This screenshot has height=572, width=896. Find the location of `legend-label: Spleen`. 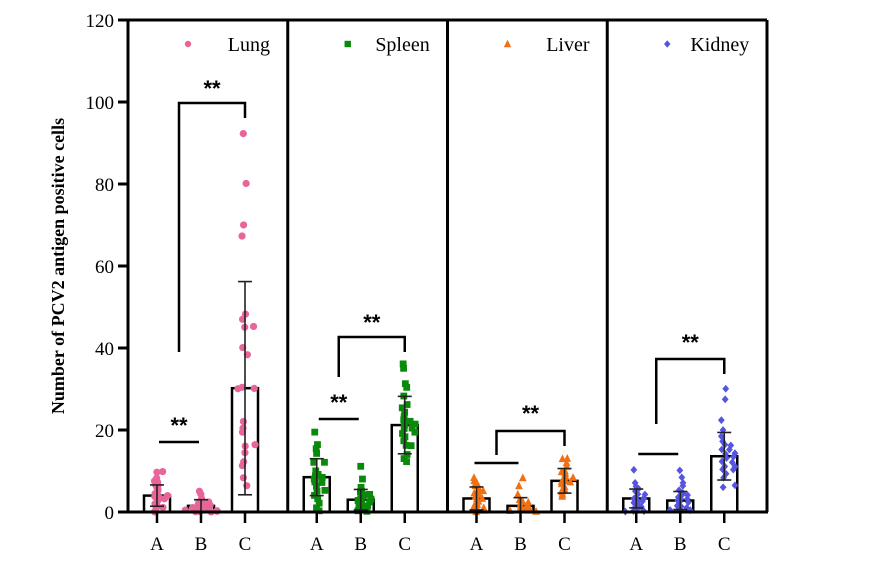

legend-label: Spleen is located at coordinates (402, 45).